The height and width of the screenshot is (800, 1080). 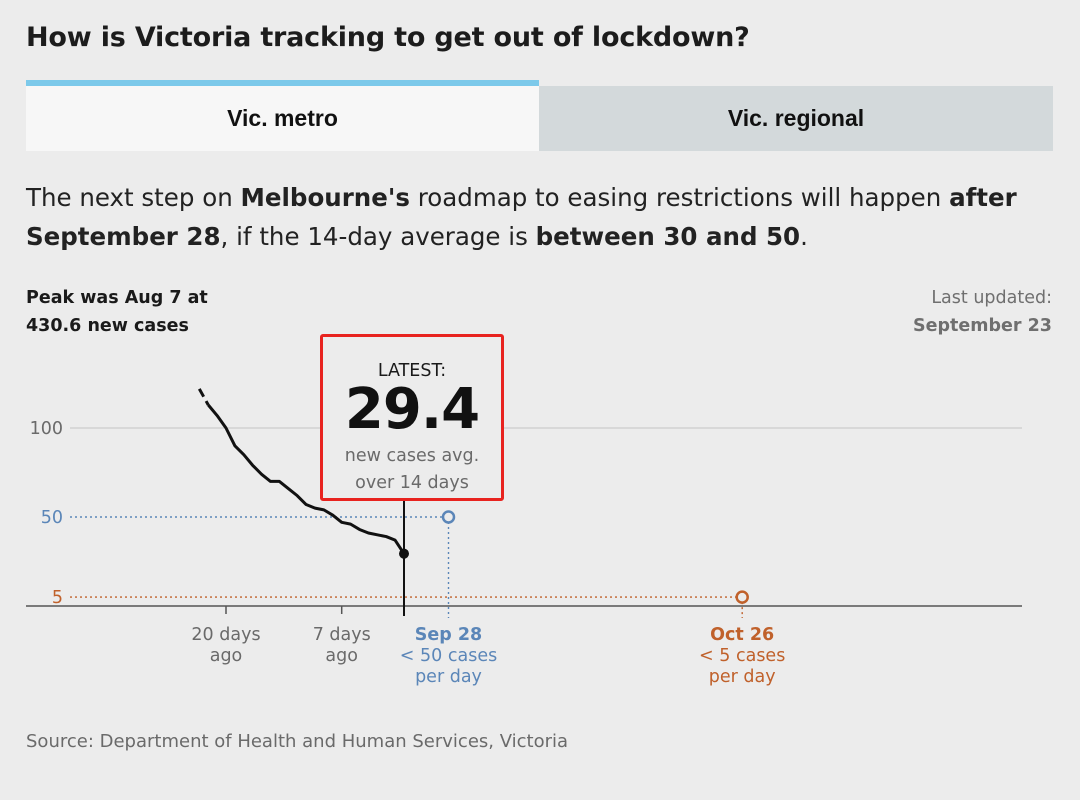 What do you see at coordinates (133, 197) in the screenshot?
I see `intro-part-1: The next step on` at bounding box center [133, 197].